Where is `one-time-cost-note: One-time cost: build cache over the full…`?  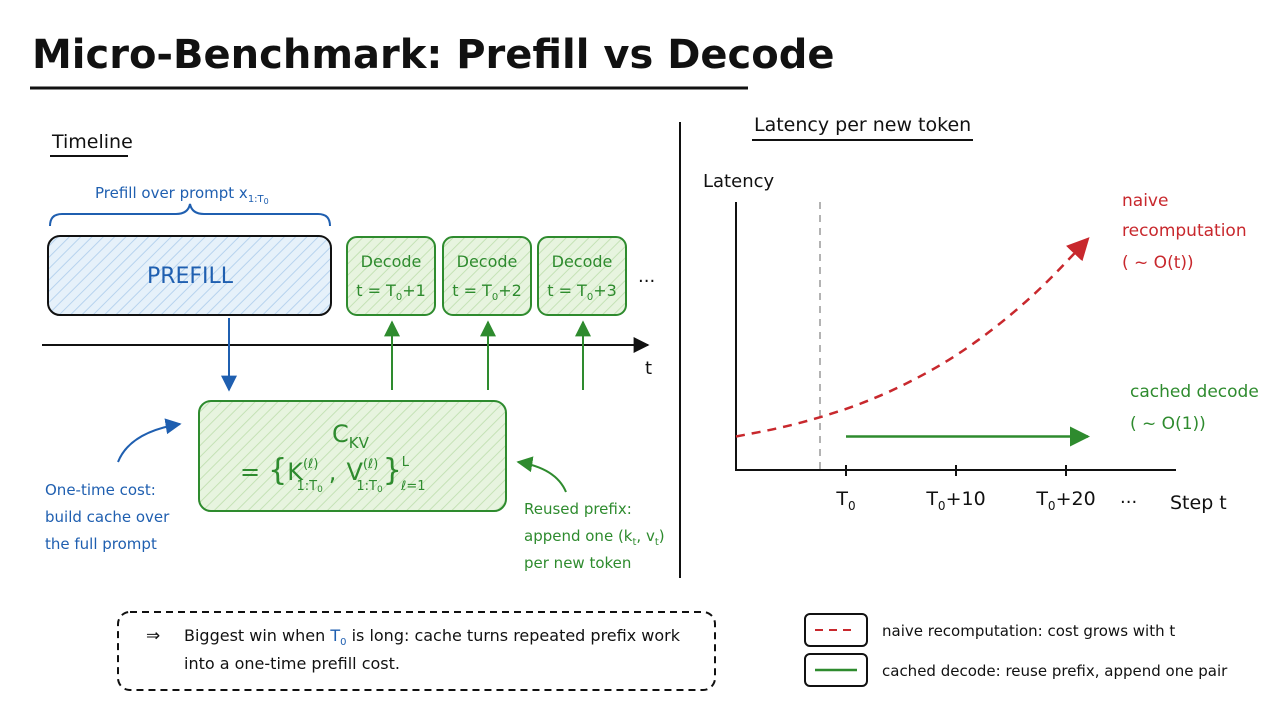
one-time-cost-note: One-time cost: build cache over the full… is located at coordinates (109, 517).